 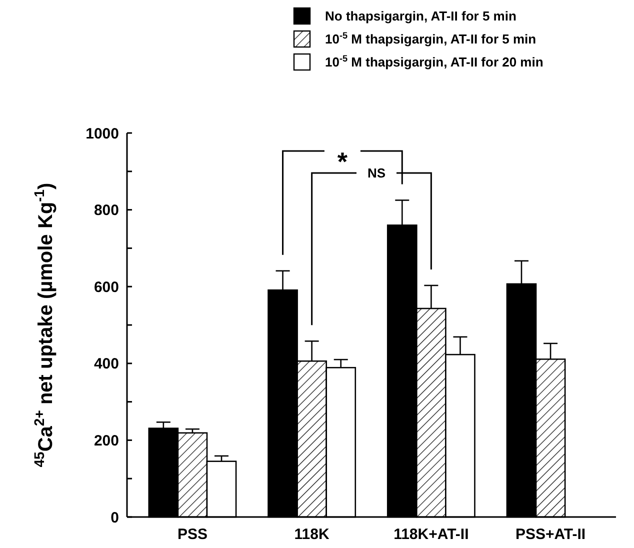 What do you see at coordinates (106, 211) in the screenshot?
I see `y-tick-label: 800` at bounding box center [106, 211].